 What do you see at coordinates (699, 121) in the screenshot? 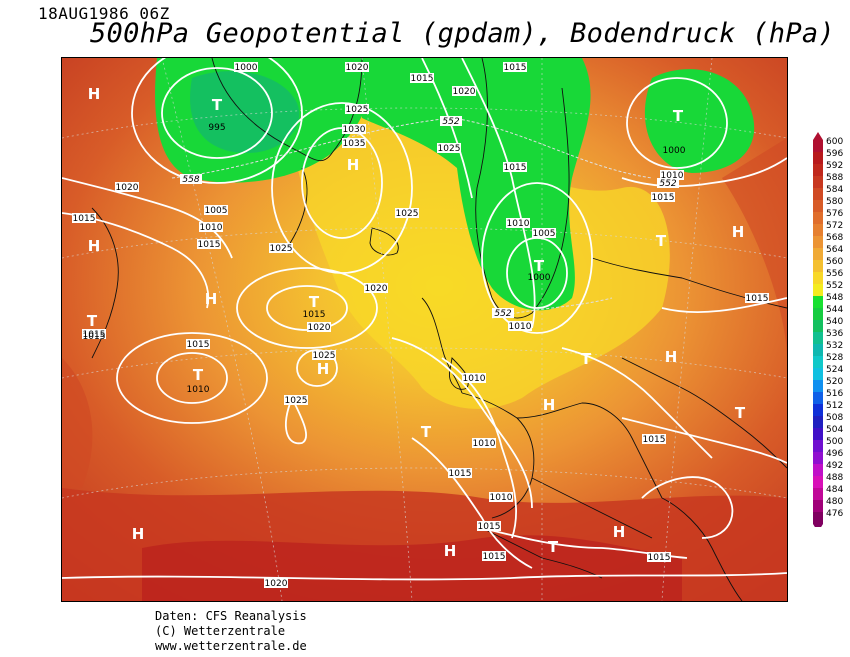
I see `field-trough-east` at bounding box center [699, 121].